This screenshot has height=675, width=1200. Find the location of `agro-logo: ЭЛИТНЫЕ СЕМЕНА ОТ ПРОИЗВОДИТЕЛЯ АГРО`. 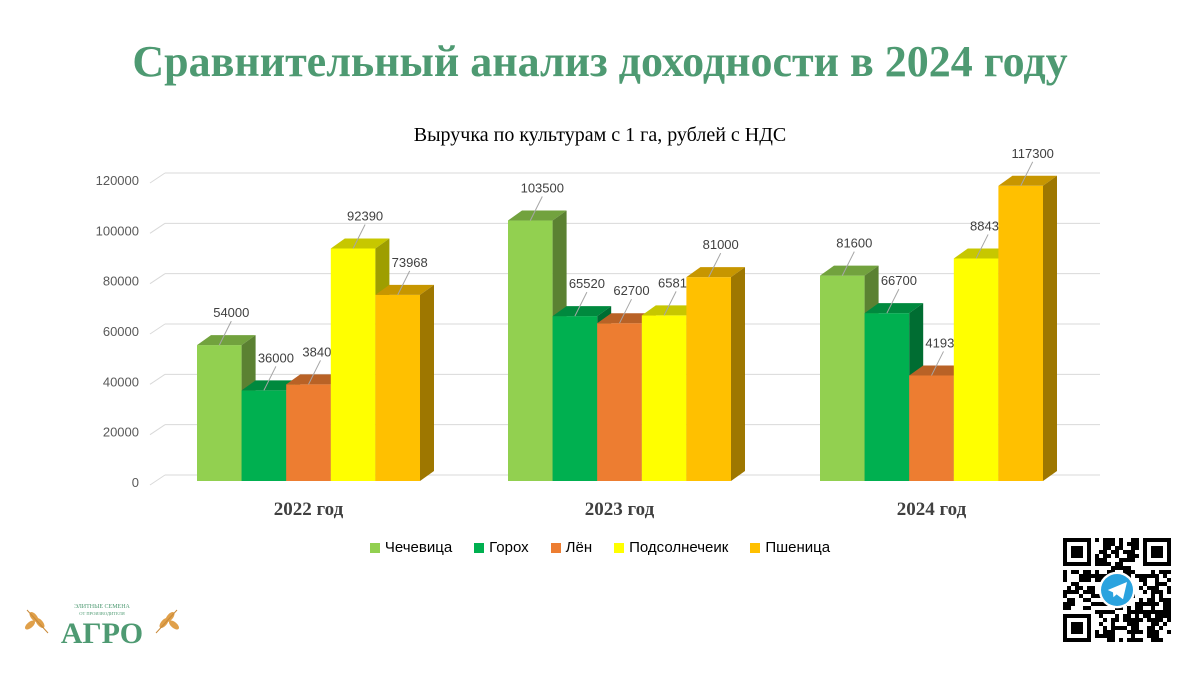

agro-logo: ЭЛИТНЫЕ СЕМЕНА ОТ ПРОИЗВОДИТЕЛЯ АГРО is located at coordinates (102, 627).